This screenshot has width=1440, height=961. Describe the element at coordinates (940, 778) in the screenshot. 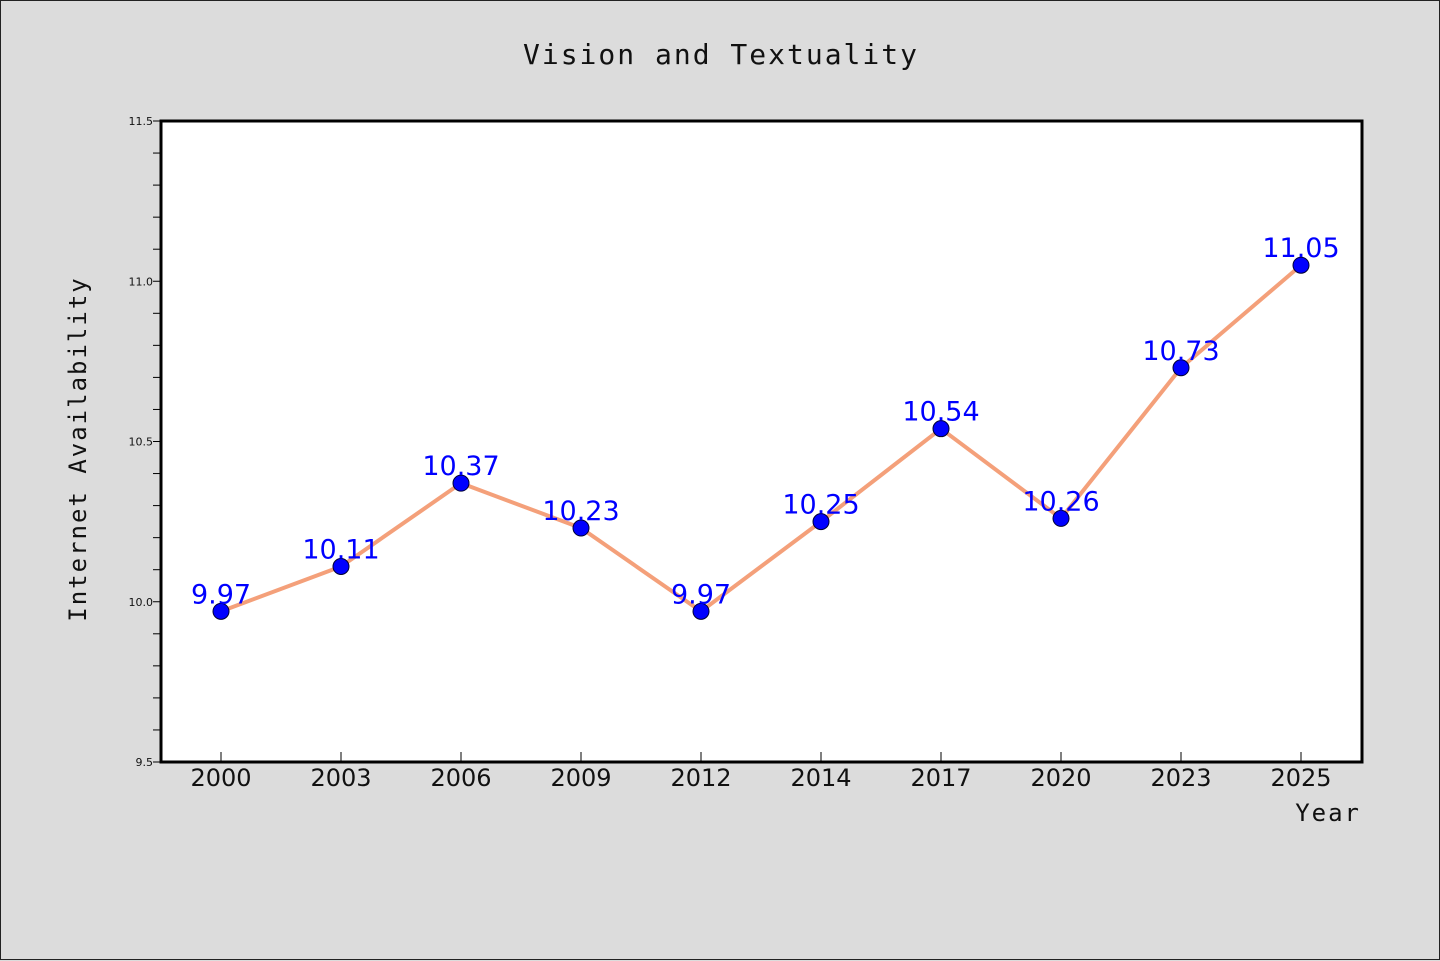

I see `x-tick-label: 2017` at that location.